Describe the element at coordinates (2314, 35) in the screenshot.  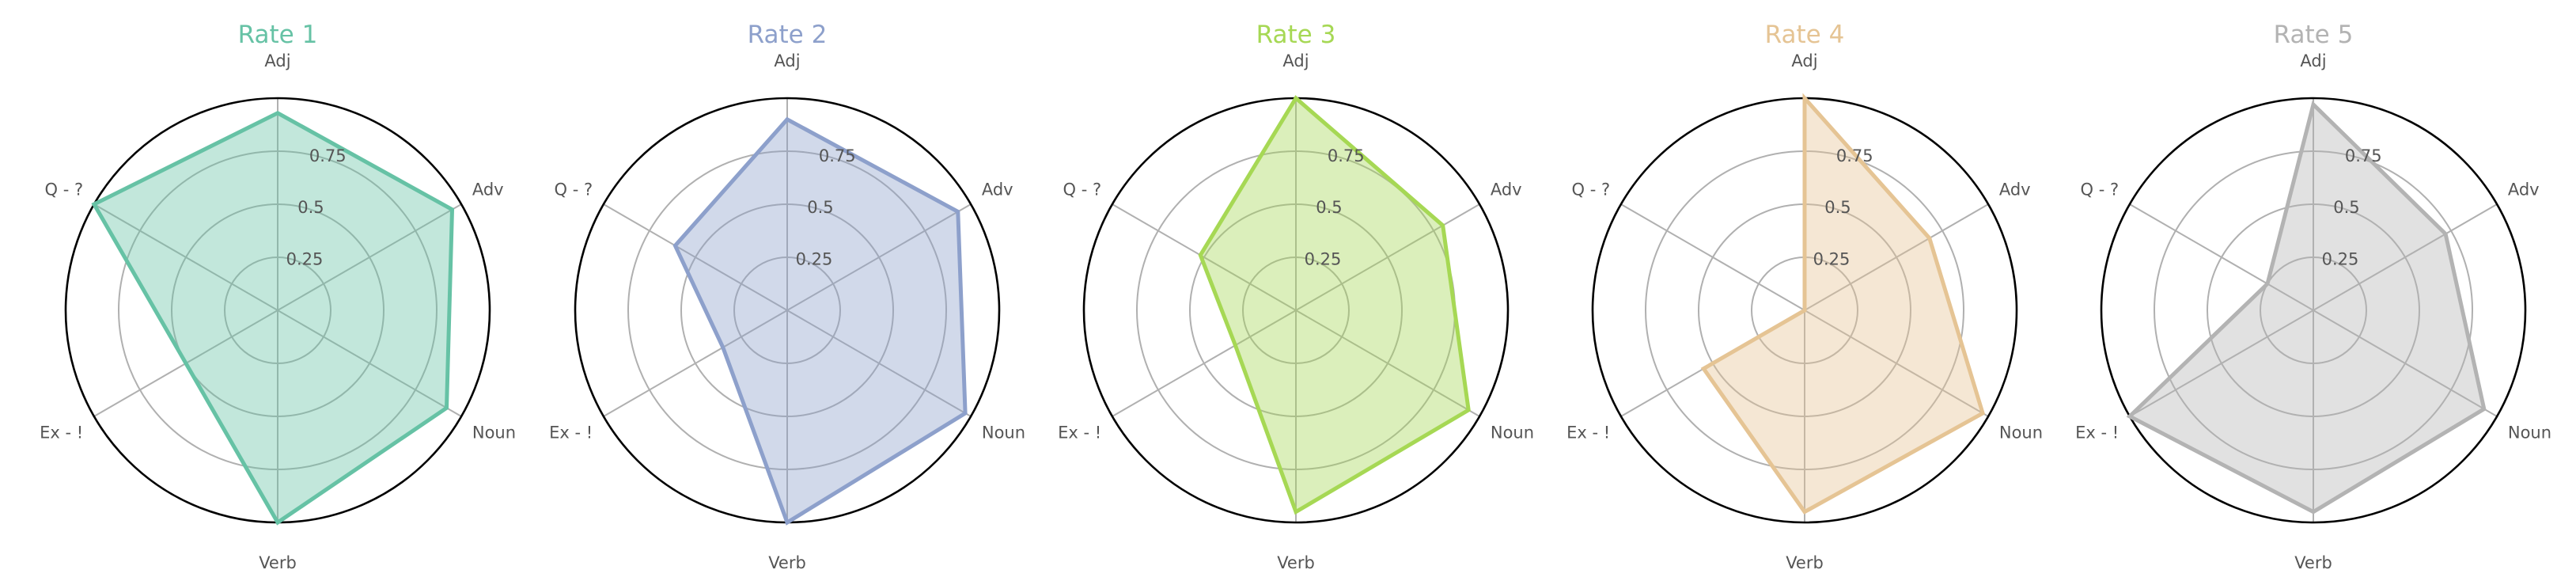
I see `chart-title: Rate 5` at that location.